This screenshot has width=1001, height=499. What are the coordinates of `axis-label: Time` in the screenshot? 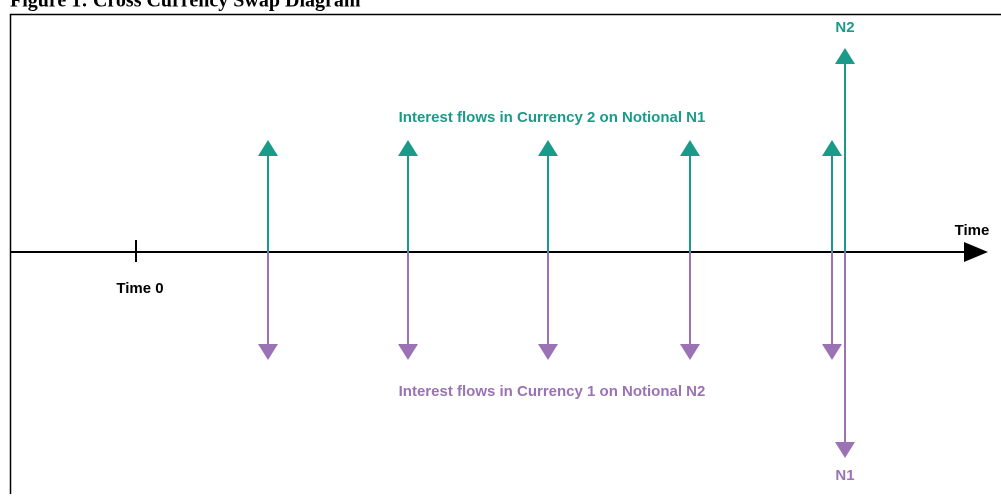 It's located at (972, 230).